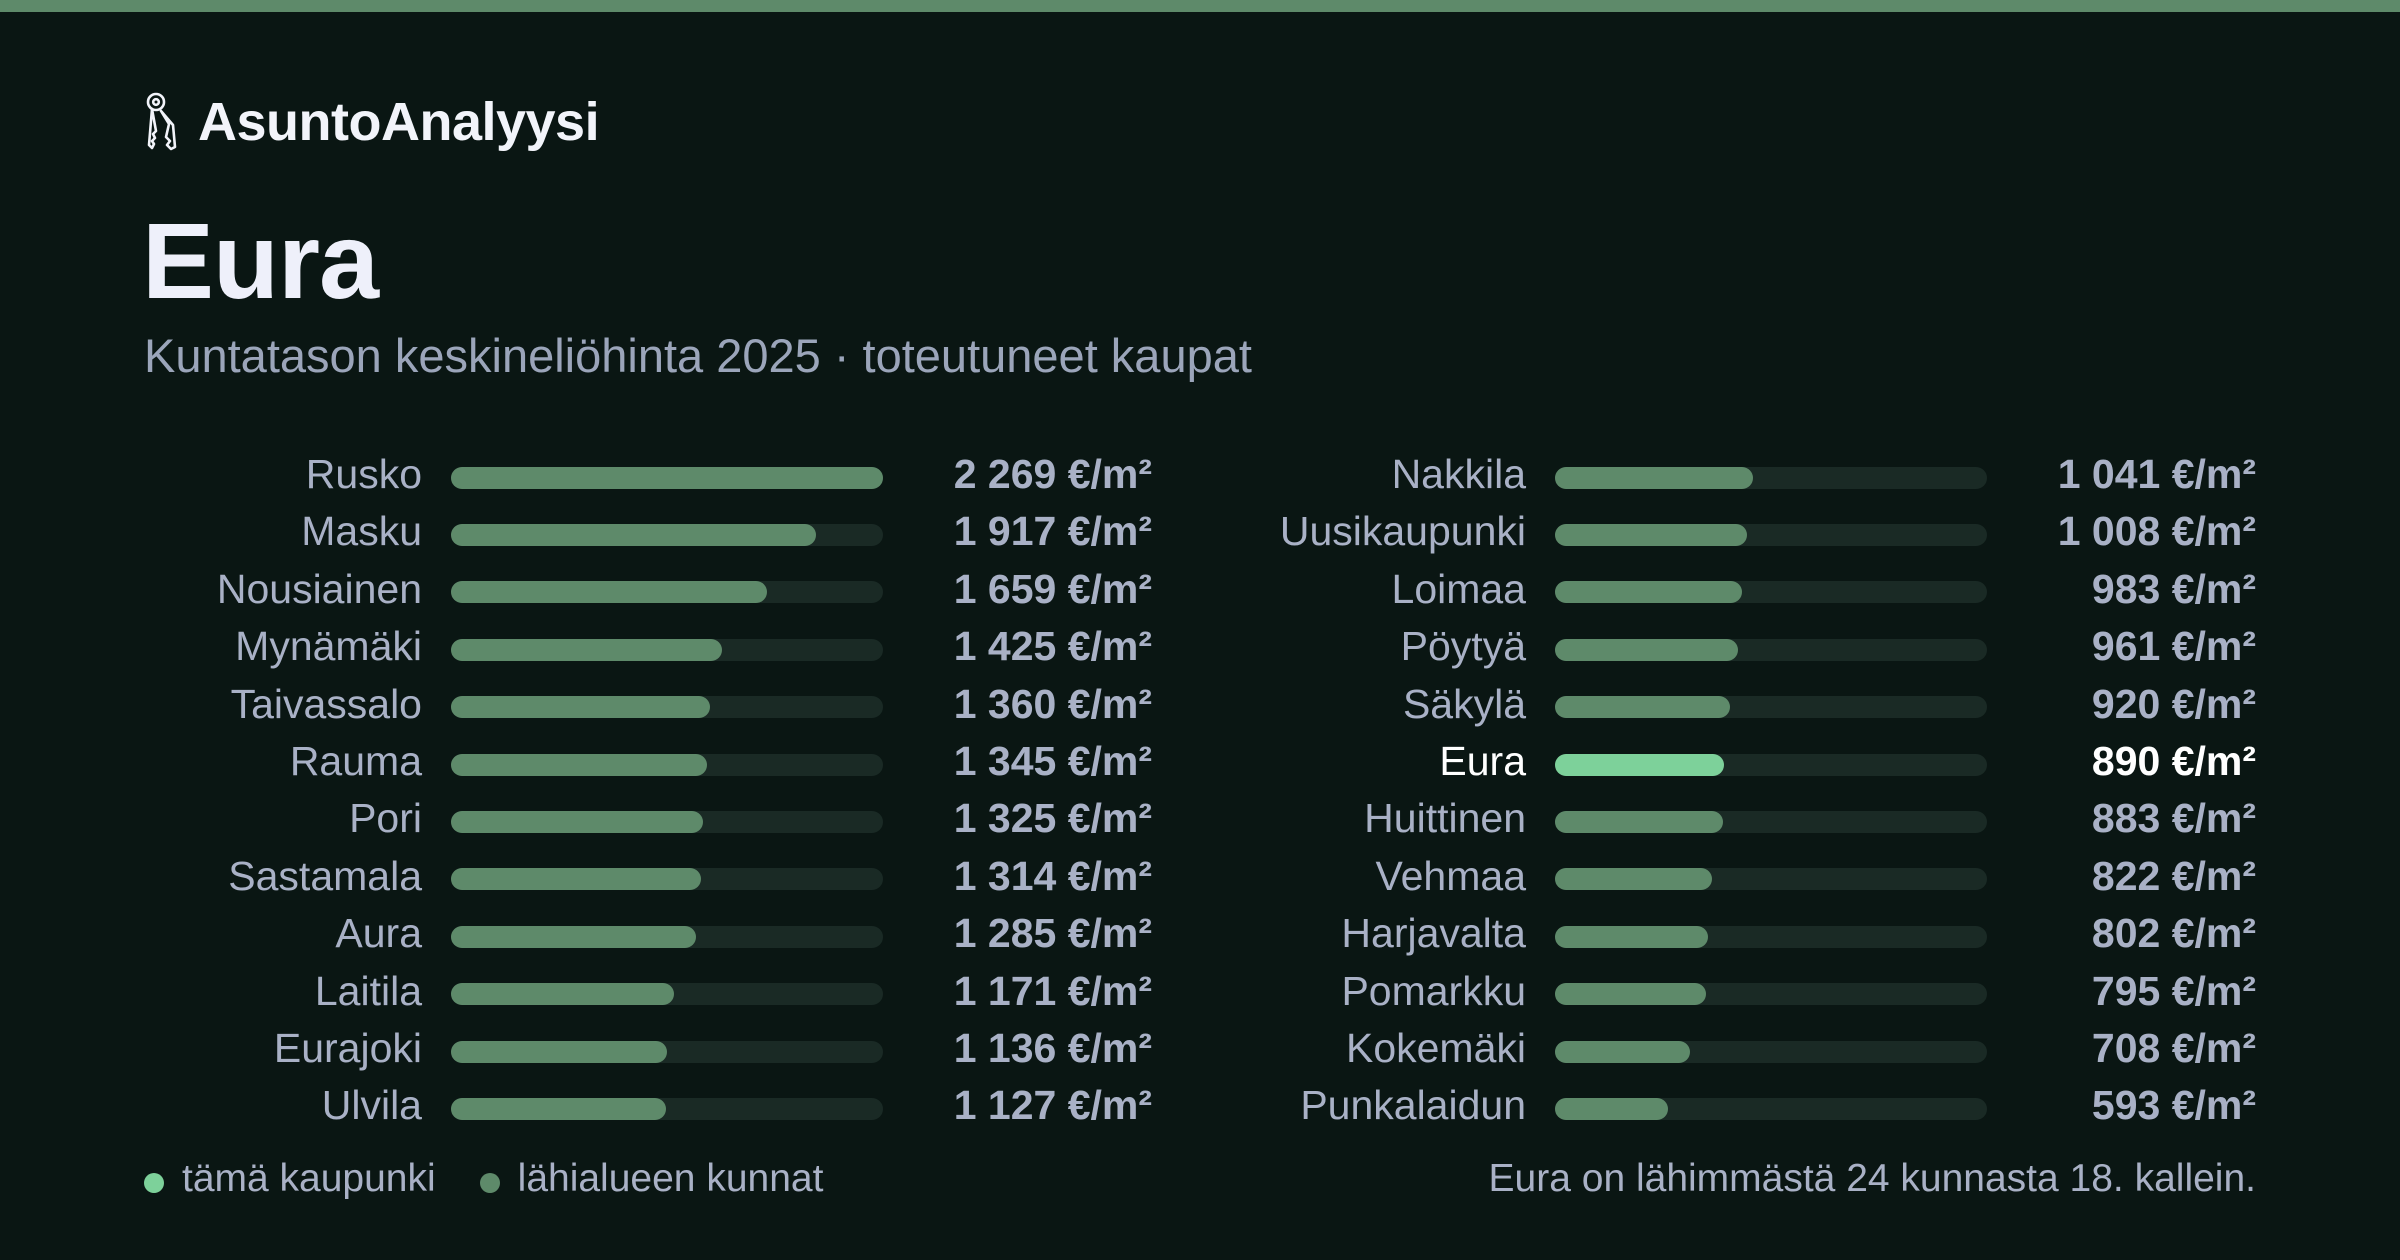  What do you see at coordinates (651, 1179) in the screenshot?
I see `legend-item-nearby: lähialueen kunnat` at bounding box center [651, 1179].